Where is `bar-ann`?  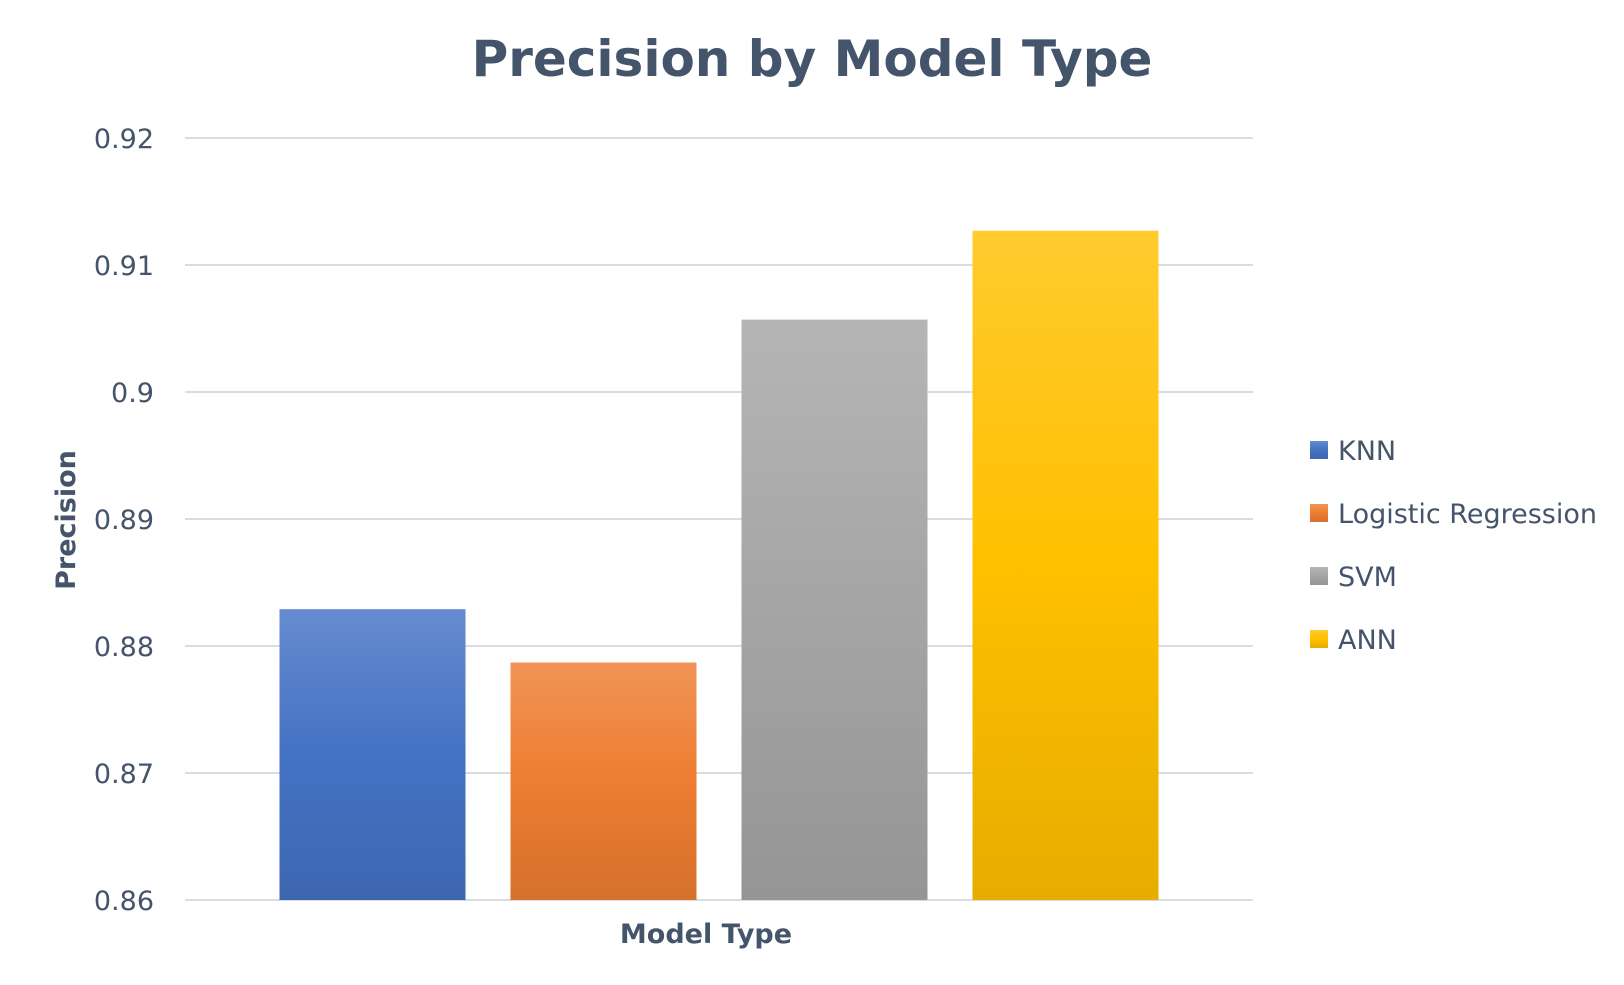
bar-ann is located at coordinates (1065, 565).